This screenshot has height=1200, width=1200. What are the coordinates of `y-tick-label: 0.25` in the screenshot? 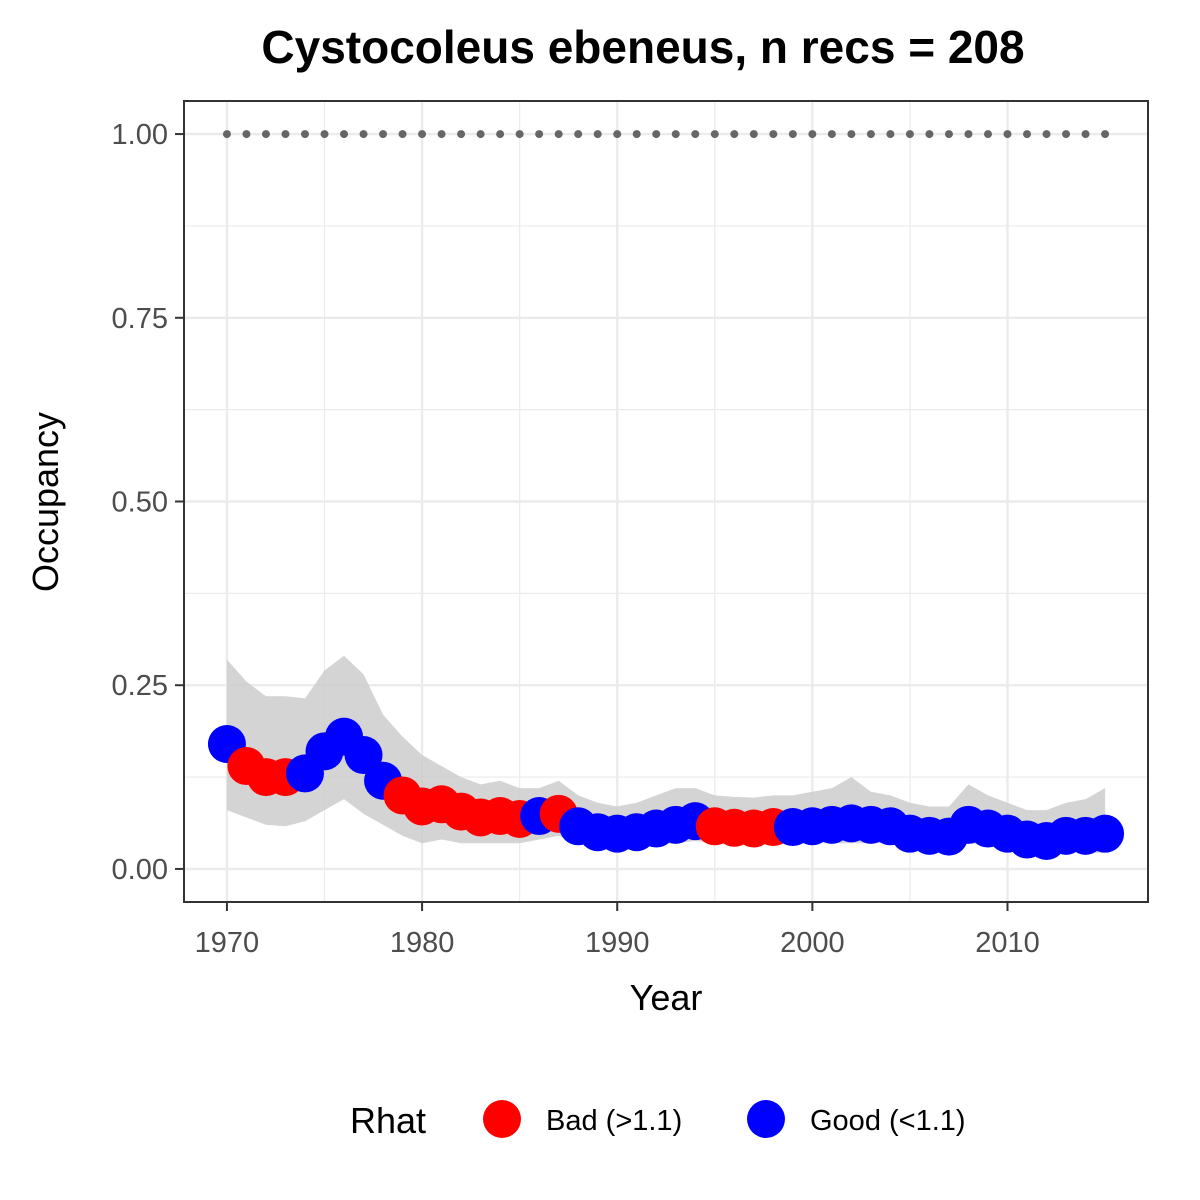 It's located at (140, 686).